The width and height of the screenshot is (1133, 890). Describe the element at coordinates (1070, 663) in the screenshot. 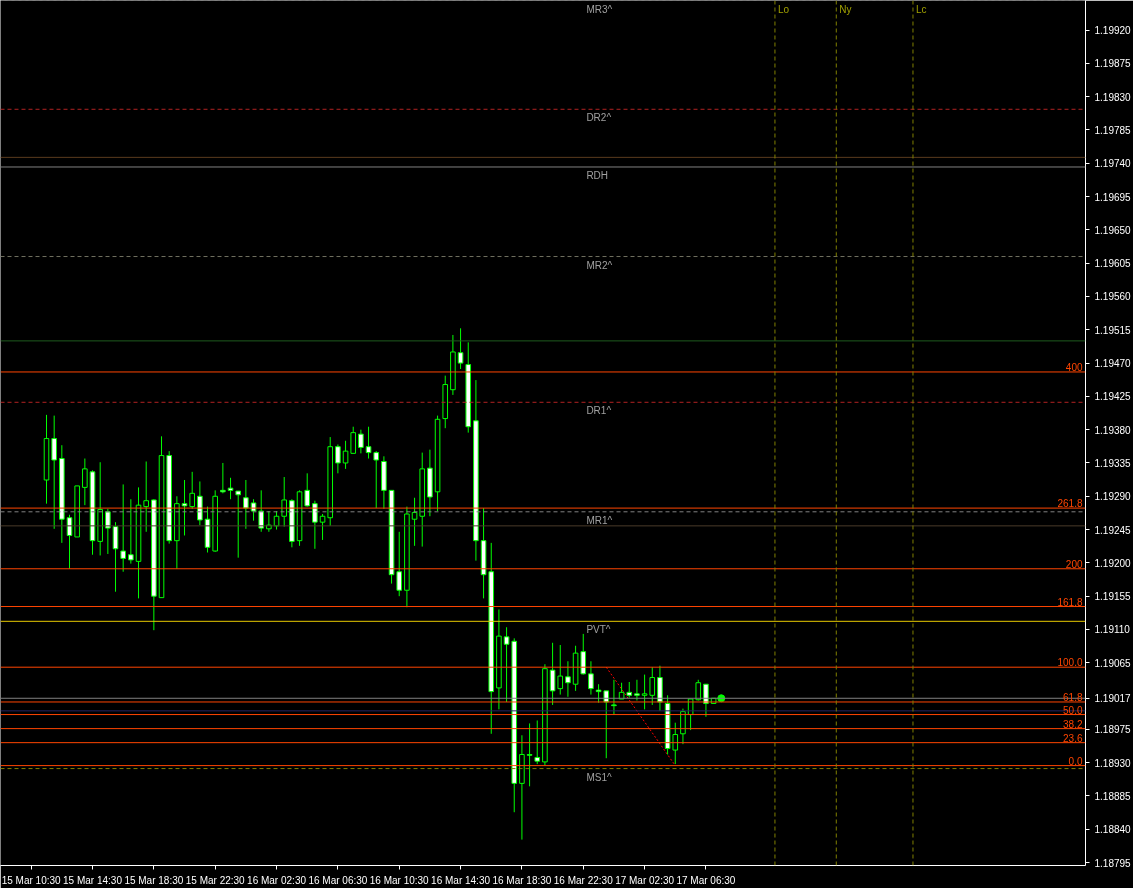

I see `annotation: 100.0` at that location.